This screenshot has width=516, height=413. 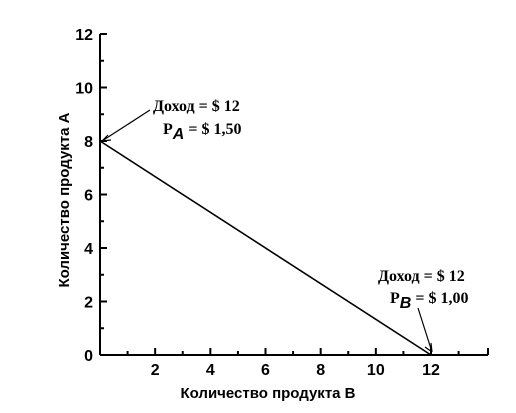 I want to click on y-axis-title: Количество продукта A, so click(x=64, y=199).